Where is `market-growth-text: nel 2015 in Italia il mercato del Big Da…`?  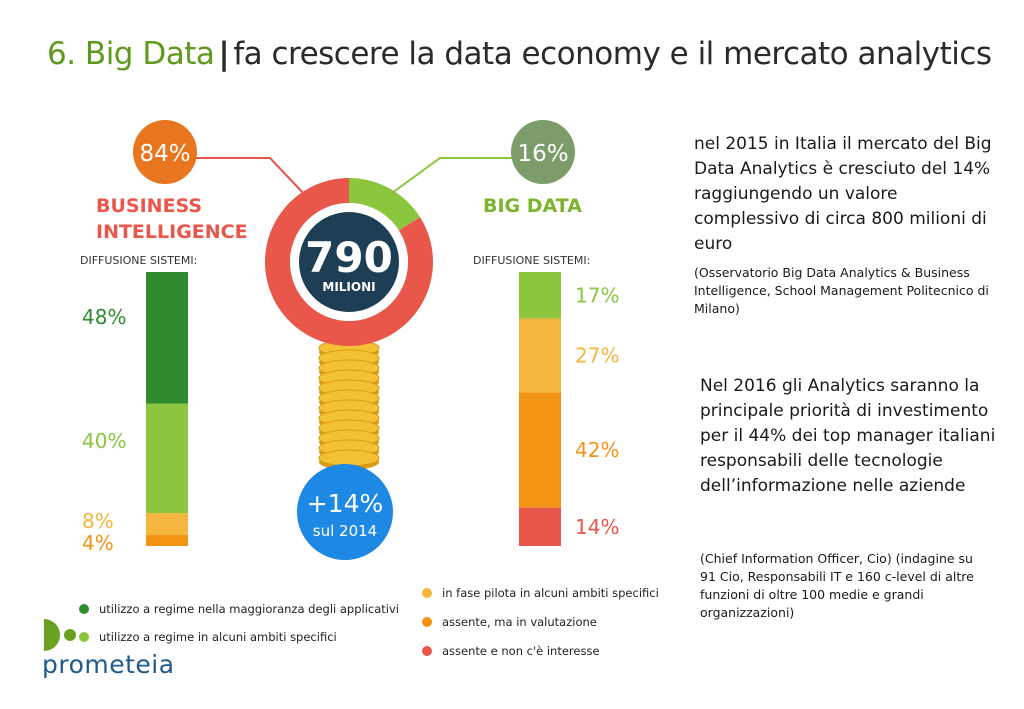
market-growth-text: nel 2015 in Italia il mercato del Big Da… is located at coordinates (843, 194).